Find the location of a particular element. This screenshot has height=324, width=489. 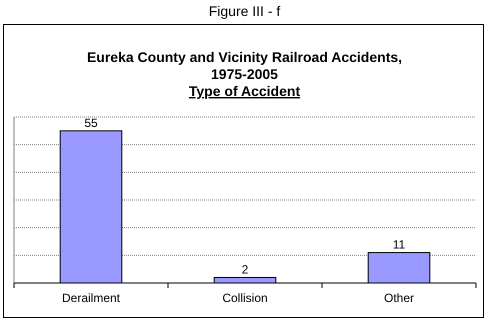

text: Figure III - f is located at coordinates (244, 11).